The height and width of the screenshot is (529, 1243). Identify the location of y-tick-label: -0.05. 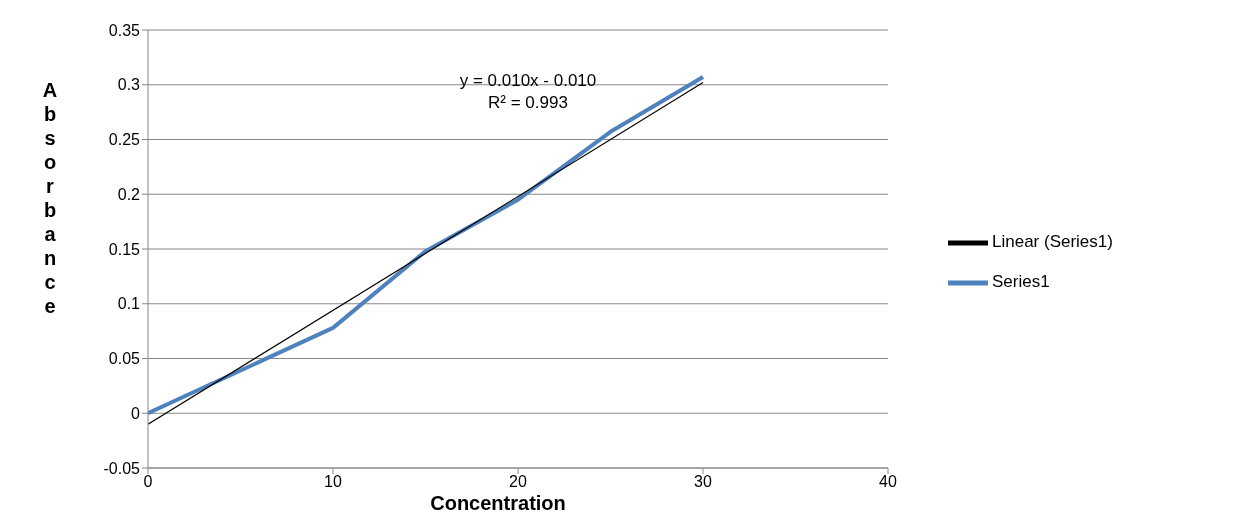
(122, 468).